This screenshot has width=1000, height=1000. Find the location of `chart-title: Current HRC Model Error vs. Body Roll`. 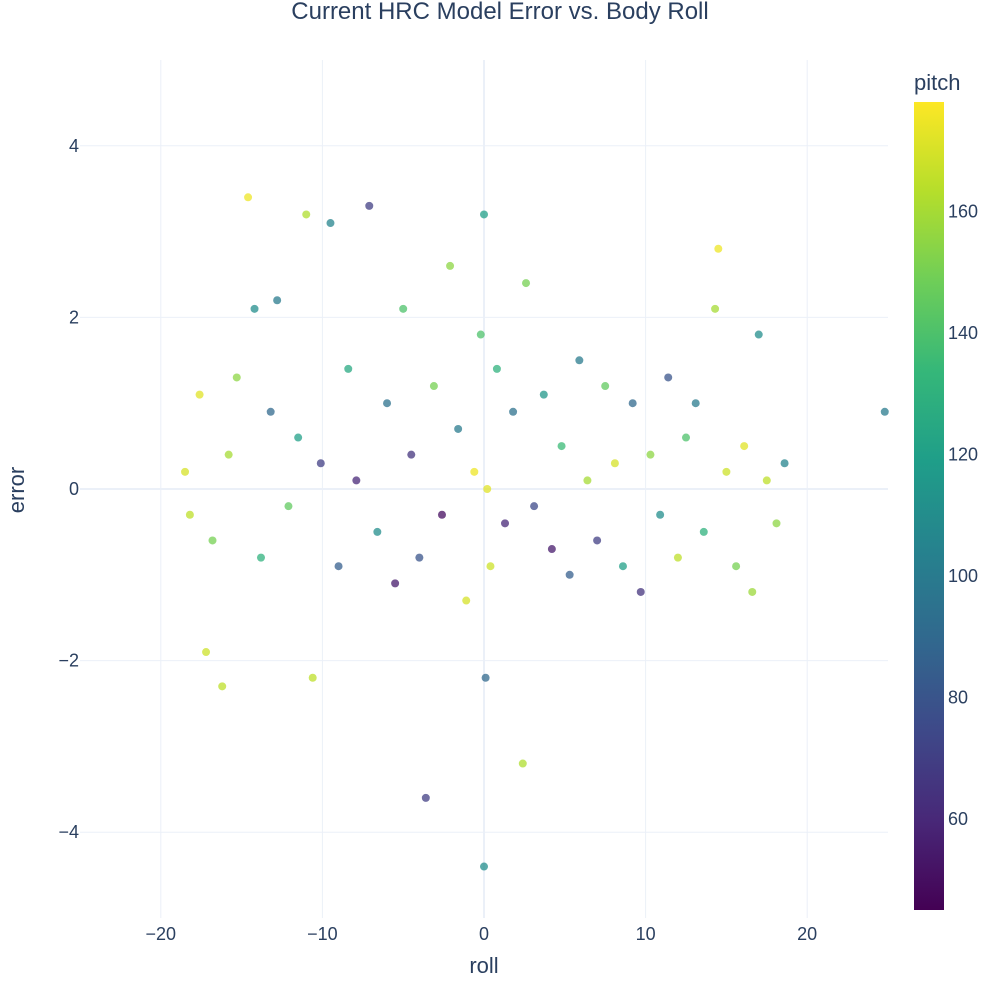

chart-title: Current HRC Model Error vs. Body Roll is located at coordinates (499, 12).